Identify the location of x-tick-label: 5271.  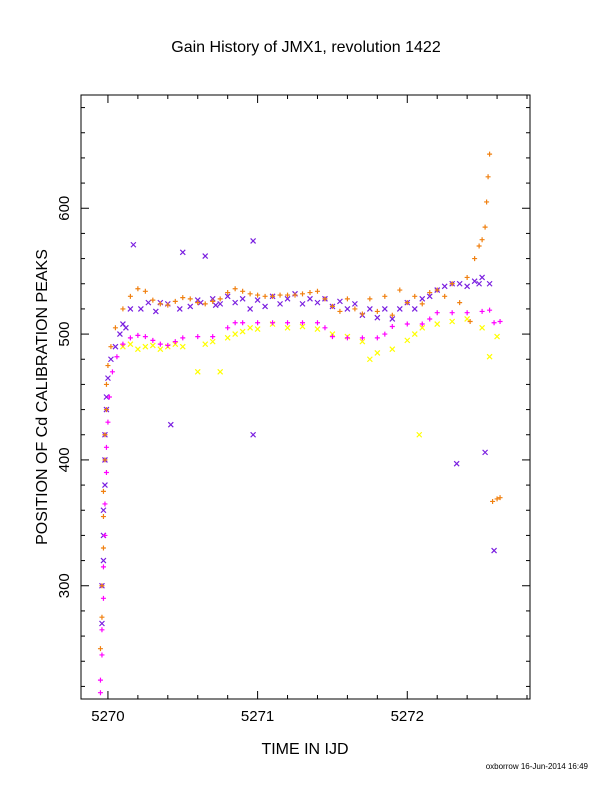
(257, 716).